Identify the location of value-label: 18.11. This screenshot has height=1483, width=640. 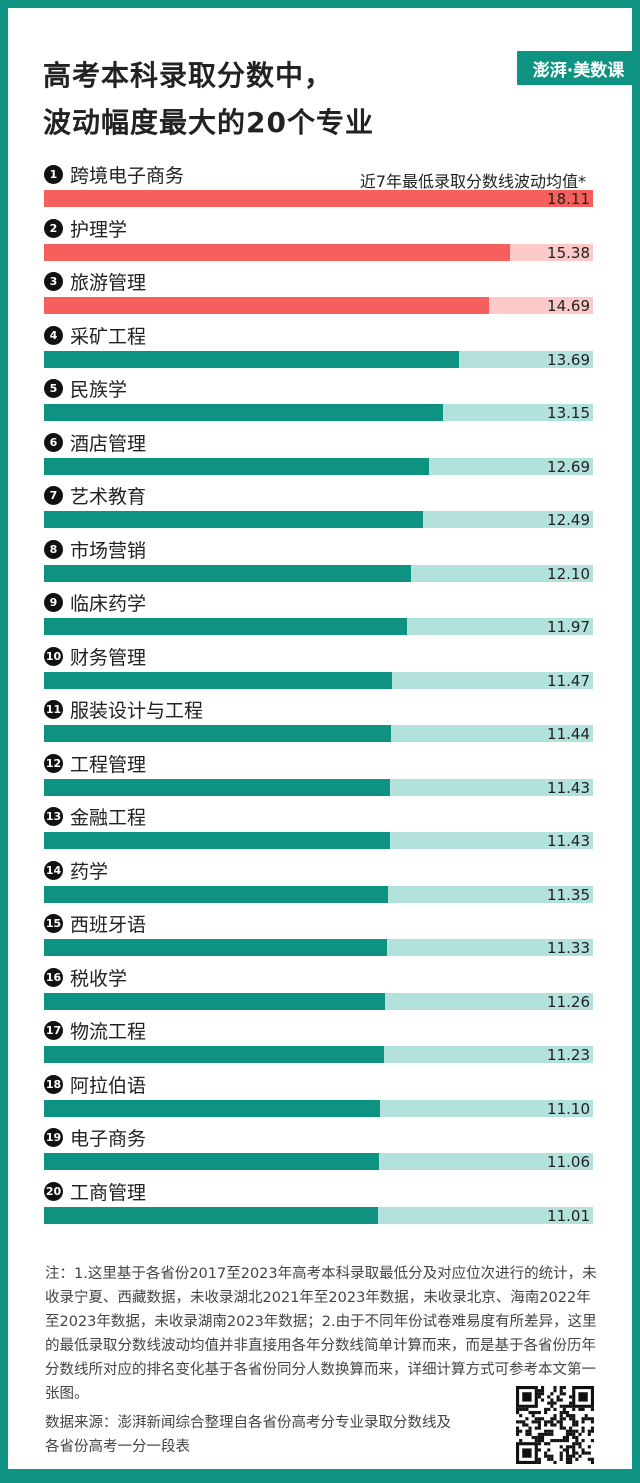
(568, 199).